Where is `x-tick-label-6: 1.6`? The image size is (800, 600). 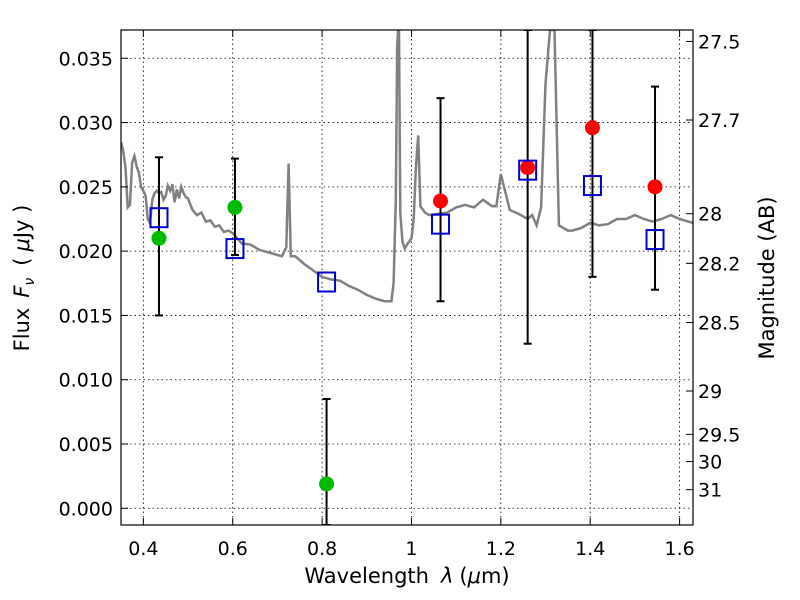
x-tick-label-6: 1.6 is located at coordinates (679, 549).